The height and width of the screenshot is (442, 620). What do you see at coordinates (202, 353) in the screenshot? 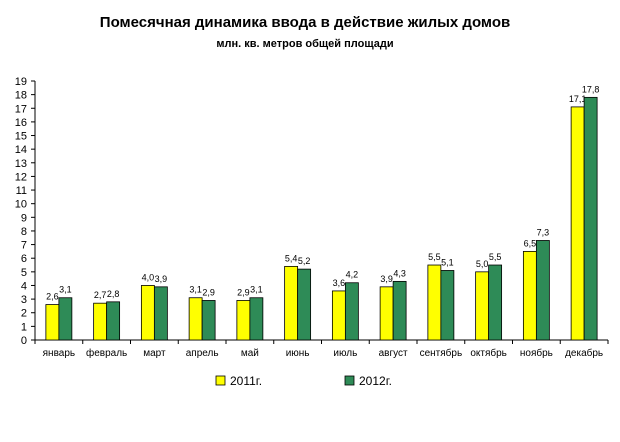
I see `x-tick-label: апрель` at bounding box center [202, 353].